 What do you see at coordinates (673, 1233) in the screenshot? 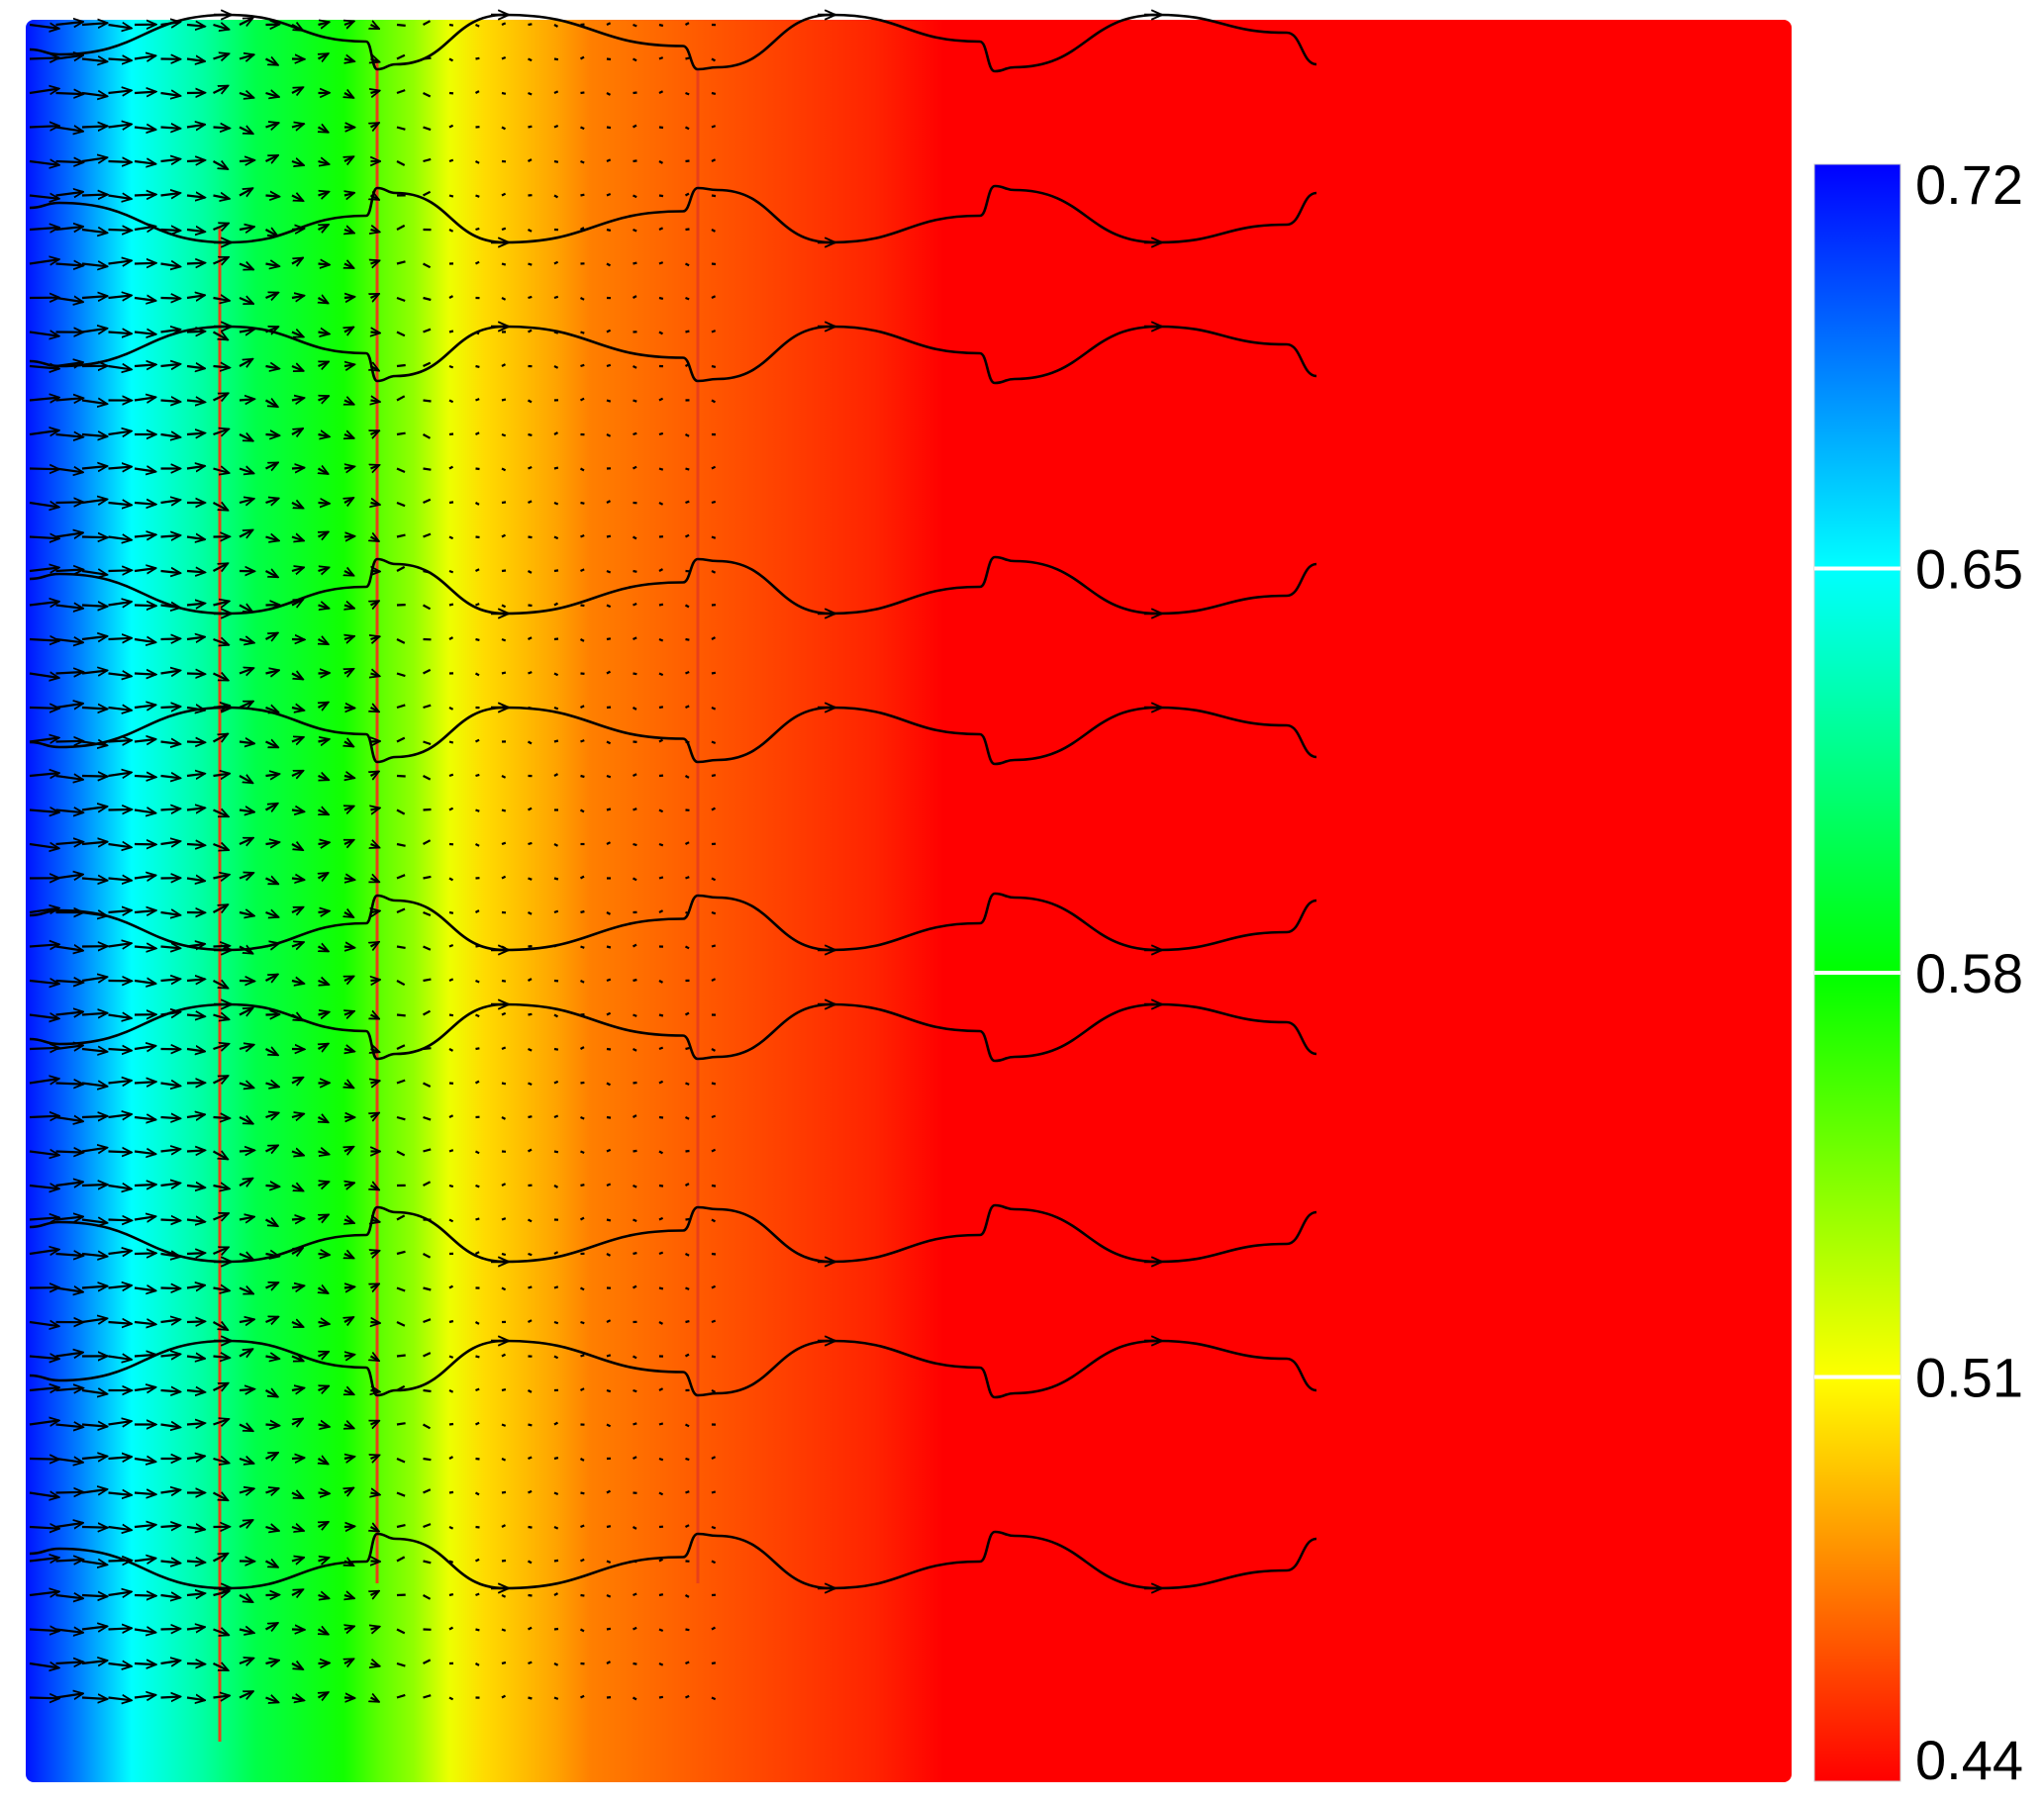
I see `streamline` at bounding box center [673, 1233].